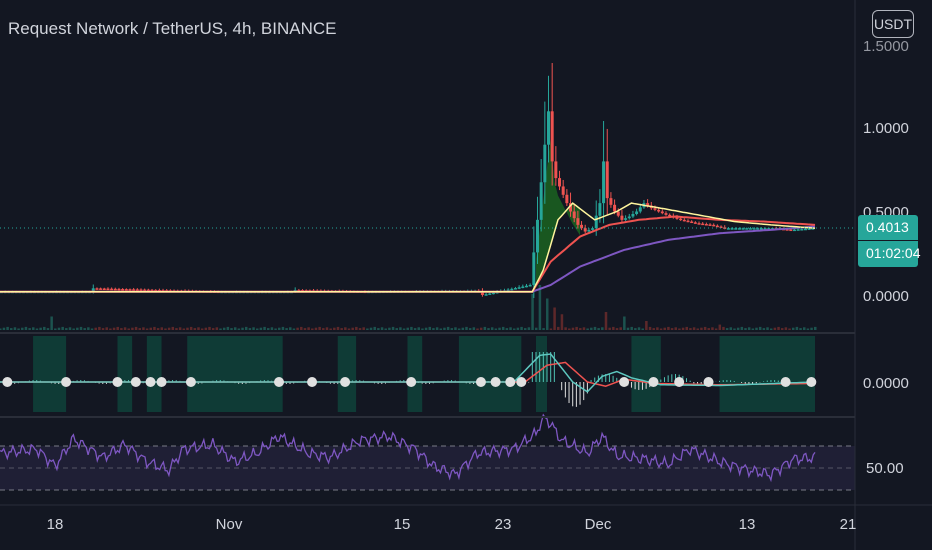 The image size is (932, 550). I want to click on x-tick-21: 21, so click(848, 524).